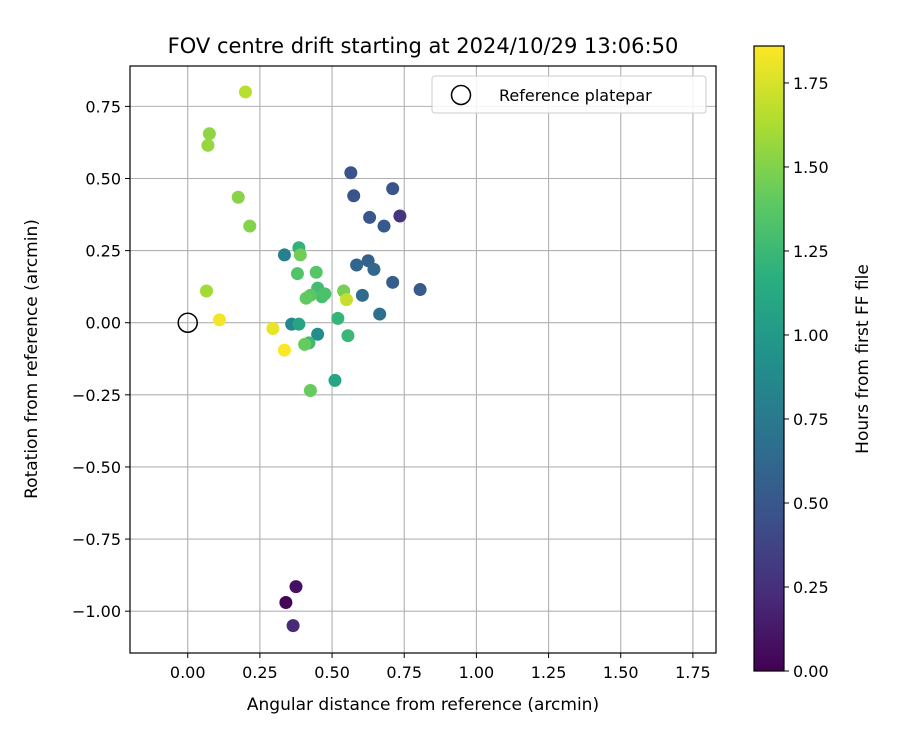 The height and width of the screenshot is (750, 900). I want to click on legend: Reference platepar, so click(569, 94).